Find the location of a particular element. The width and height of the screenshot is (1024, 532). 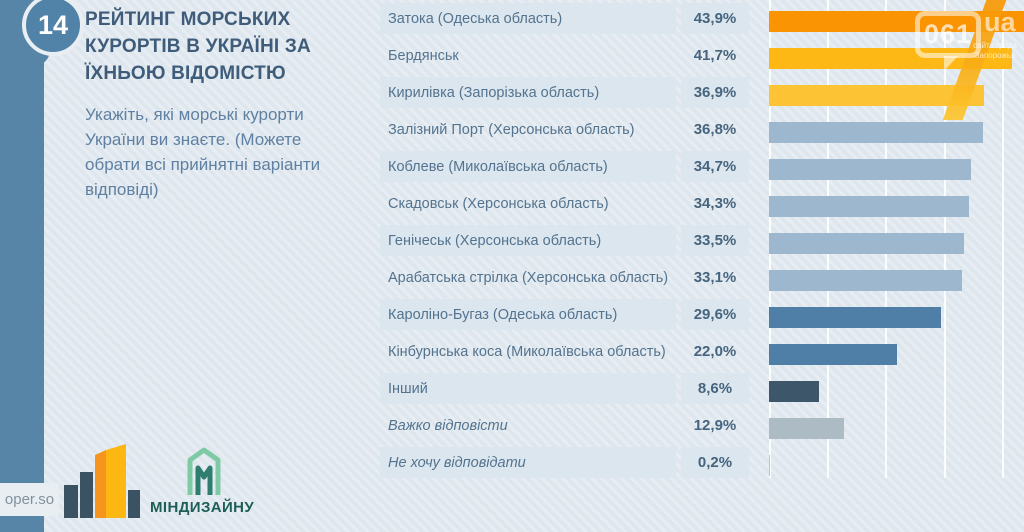

resort-label: Арабатська стрілка (Херсонська область) is located at coordinates (528, 277).